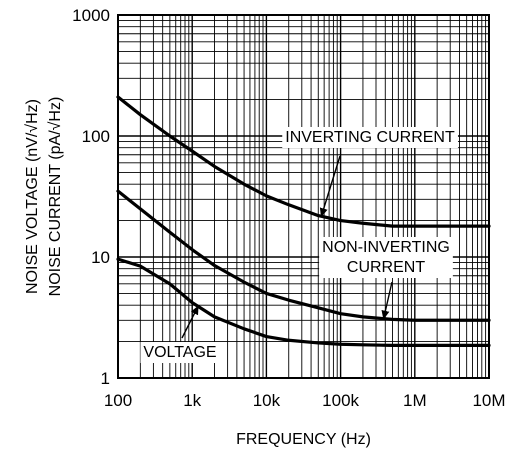 This screenshot has height=454, width=510. I want to click on y-tick-label: 10, so click(100, 257).